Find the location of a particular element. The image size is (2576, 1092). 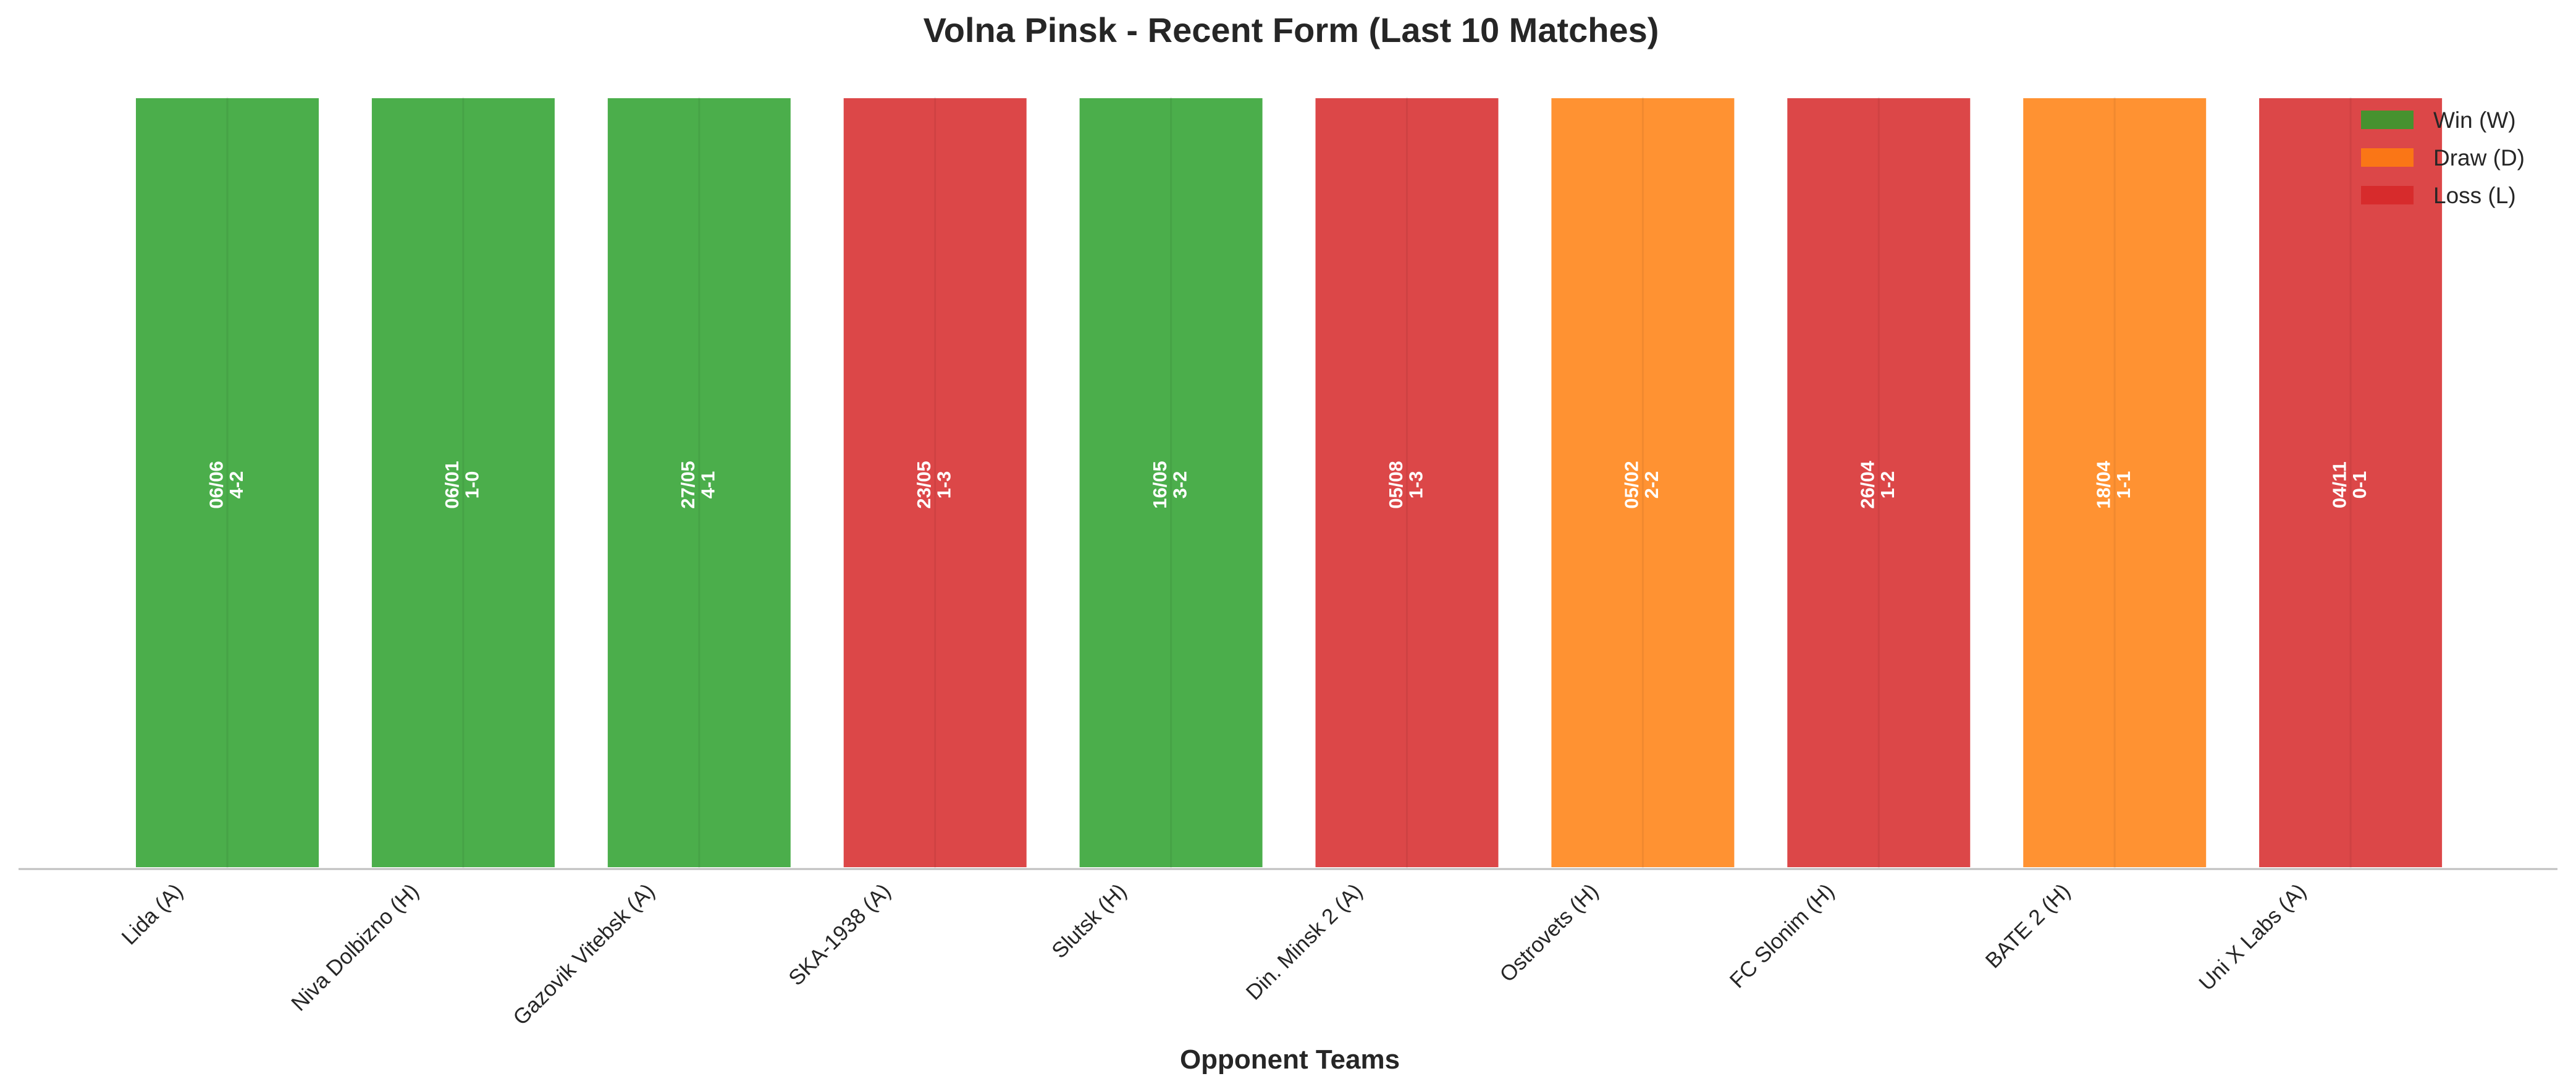

bar-date-label: 18/04 is located at coordinates (2103, 484).